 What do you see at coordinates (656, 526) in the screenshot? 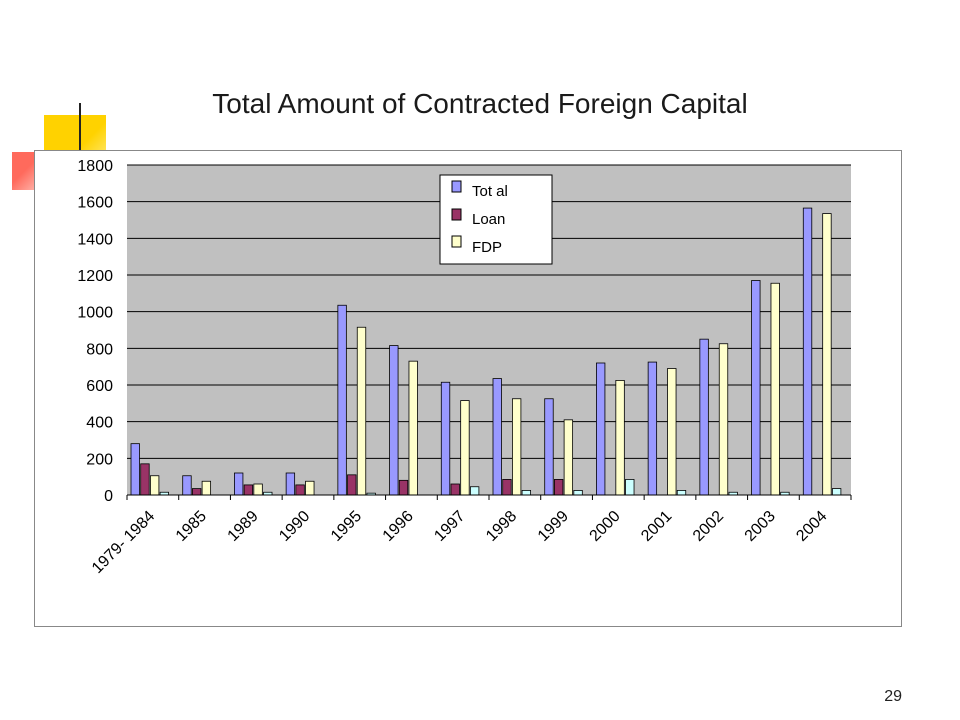
I see `x-tick-label: 2001` at bounding box center [656, 526].